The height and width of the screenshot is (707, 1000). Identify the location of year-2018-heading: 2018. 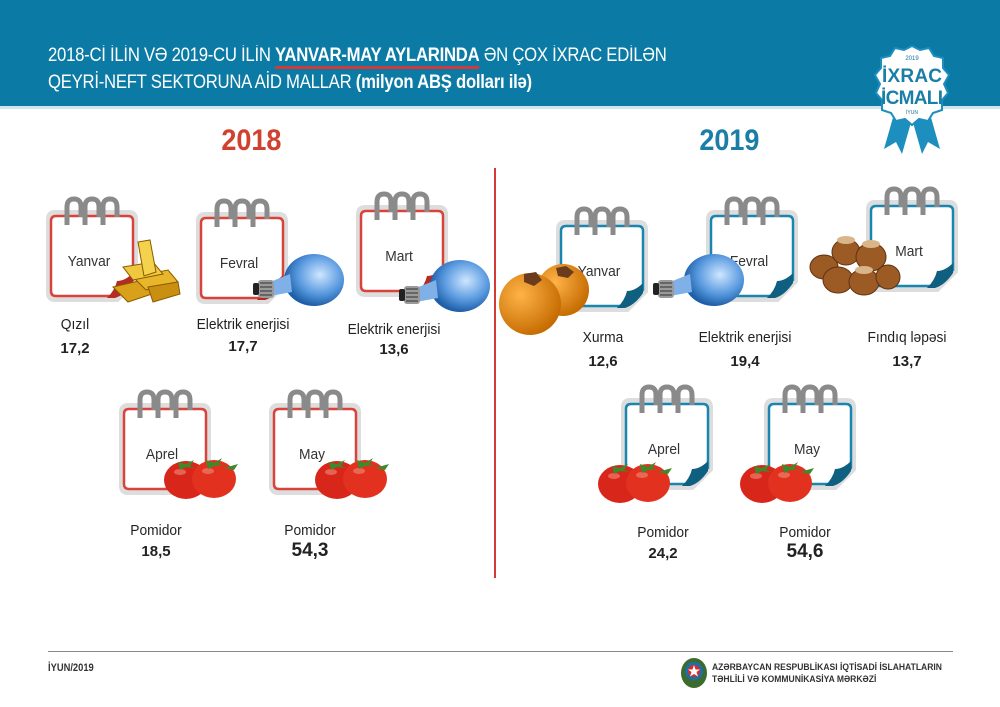
(251, 140).